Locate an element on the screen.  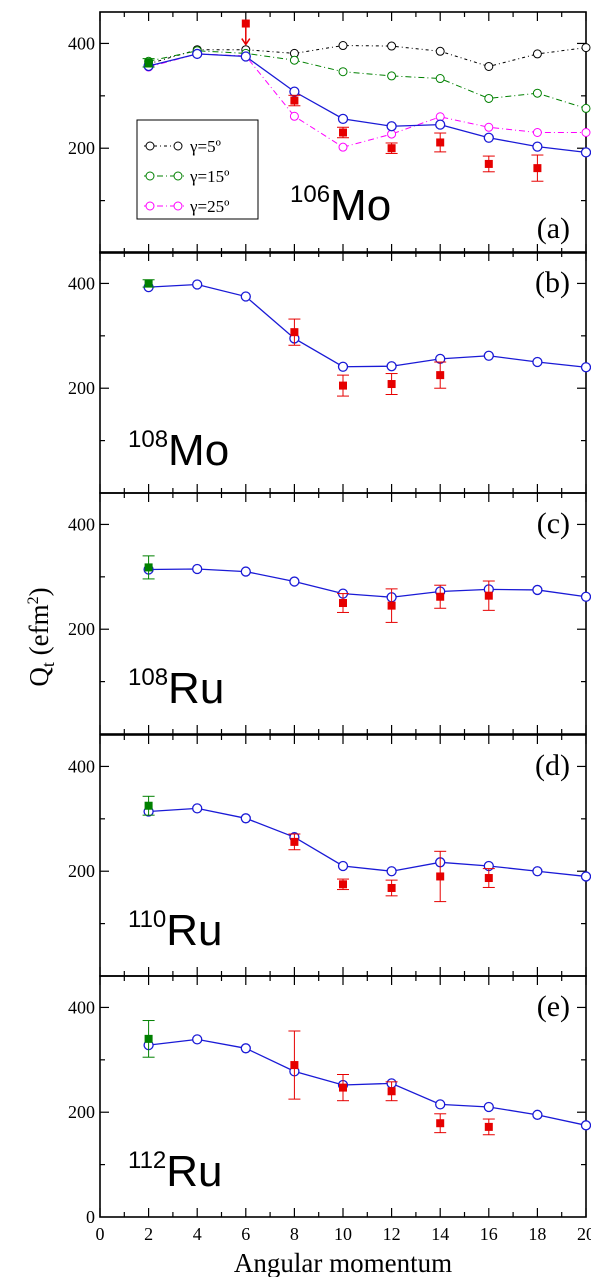
nucleus-label: 110Ru is located at coordinates (175, 930).